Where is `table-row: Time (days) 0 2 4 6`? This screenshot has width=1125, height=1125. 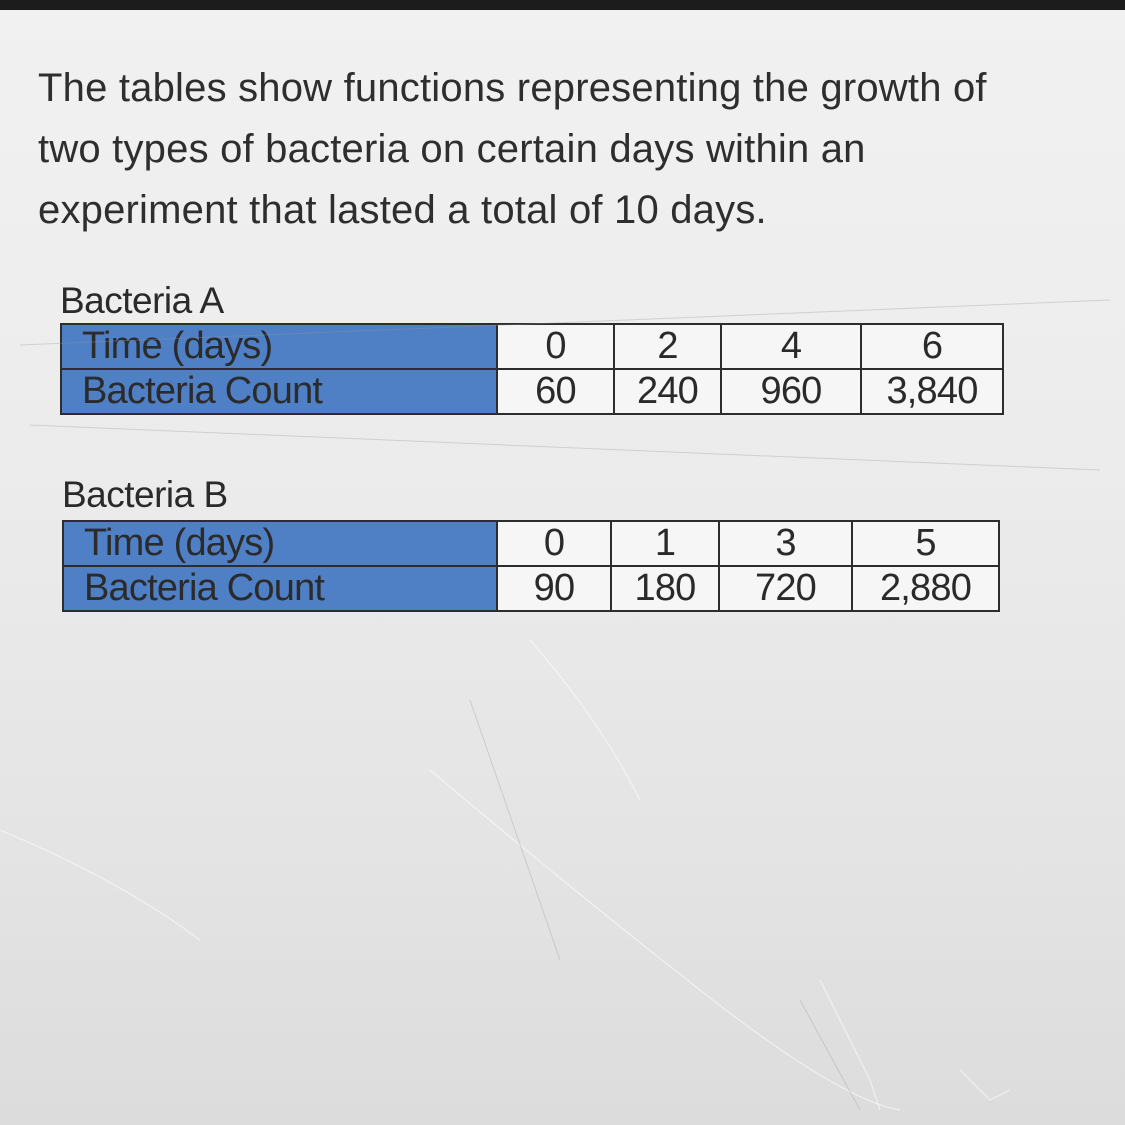 table-row: Time (days) 0 2 4 6 is located at coordinates (532, 346).